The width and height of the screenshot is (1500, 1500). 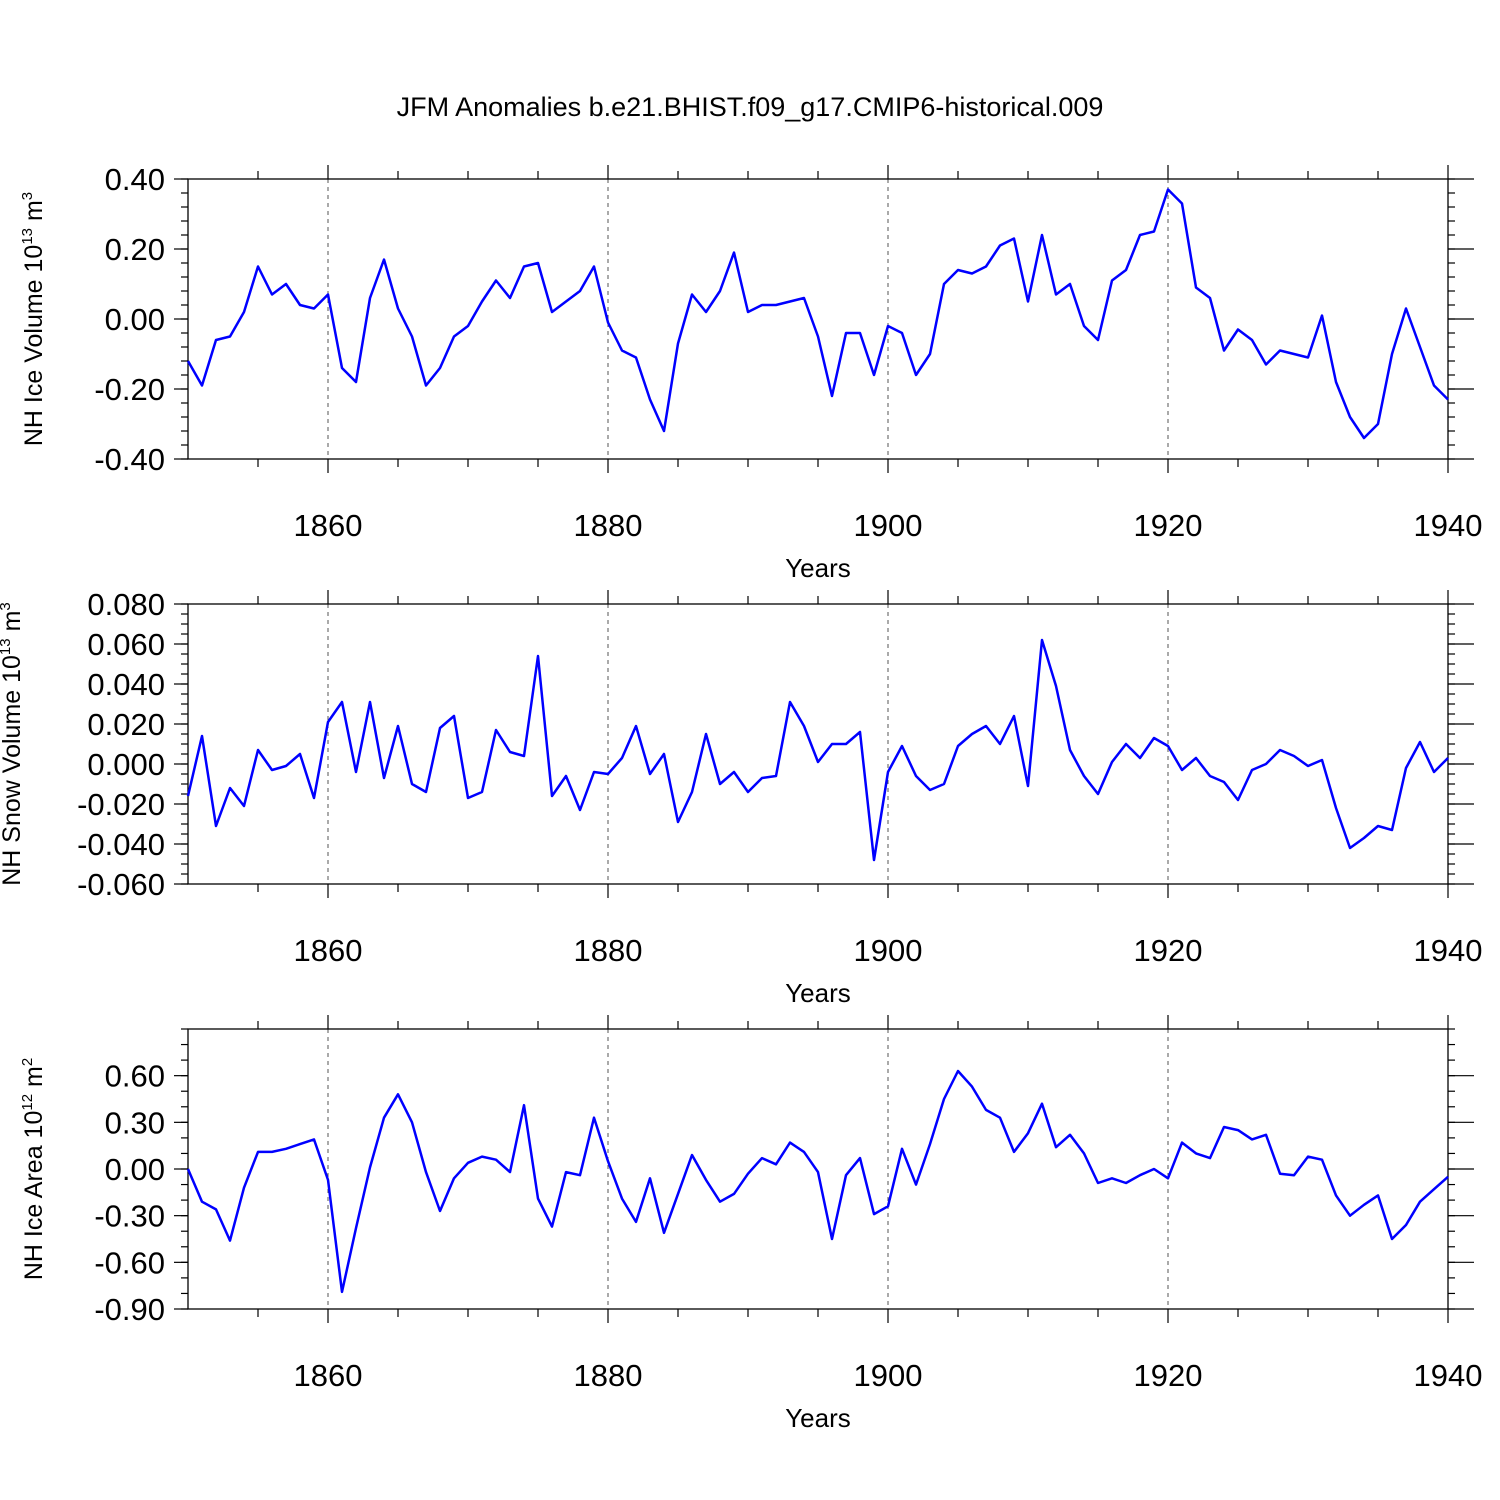 I want to click on snow-volume-gridlines, so click(x=748, y=744).